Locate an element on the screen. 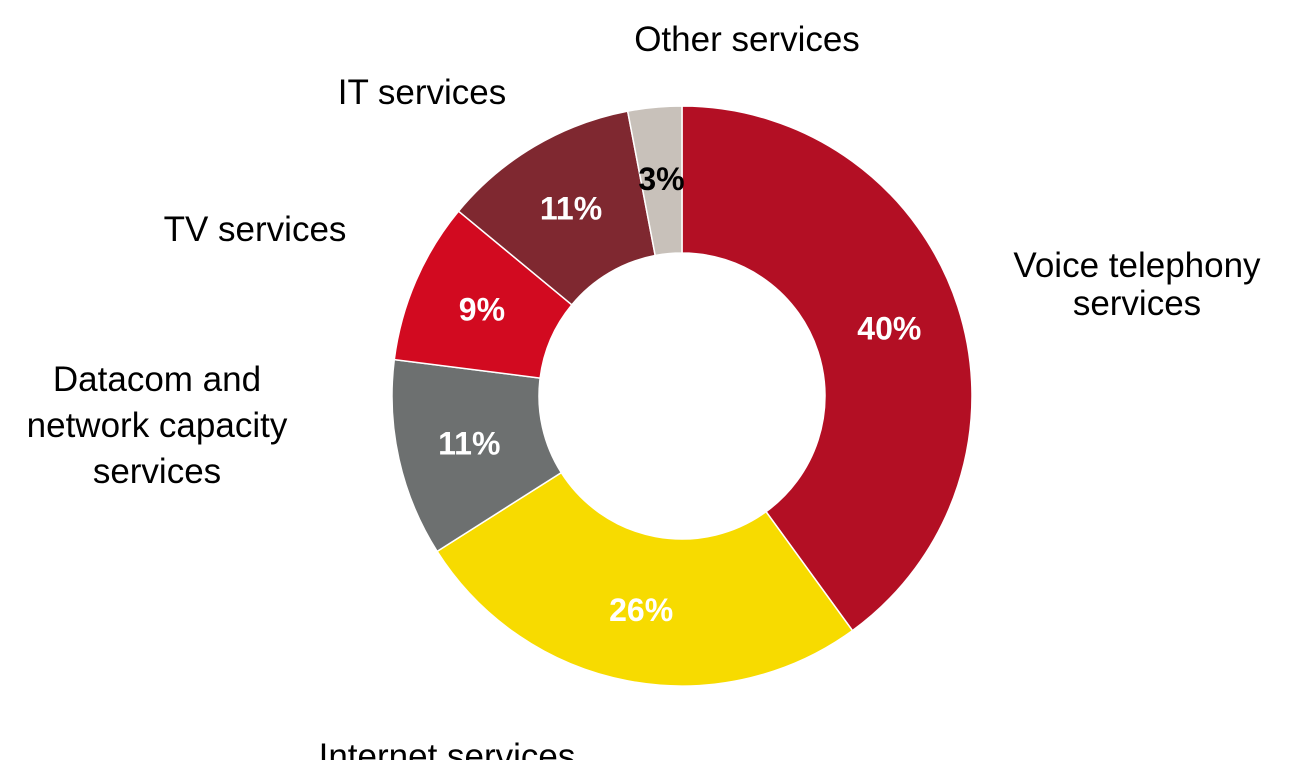 The height and width of the screenshot is (760, 1305). category-label-line: network capacity is located at coordinates (157, 425).